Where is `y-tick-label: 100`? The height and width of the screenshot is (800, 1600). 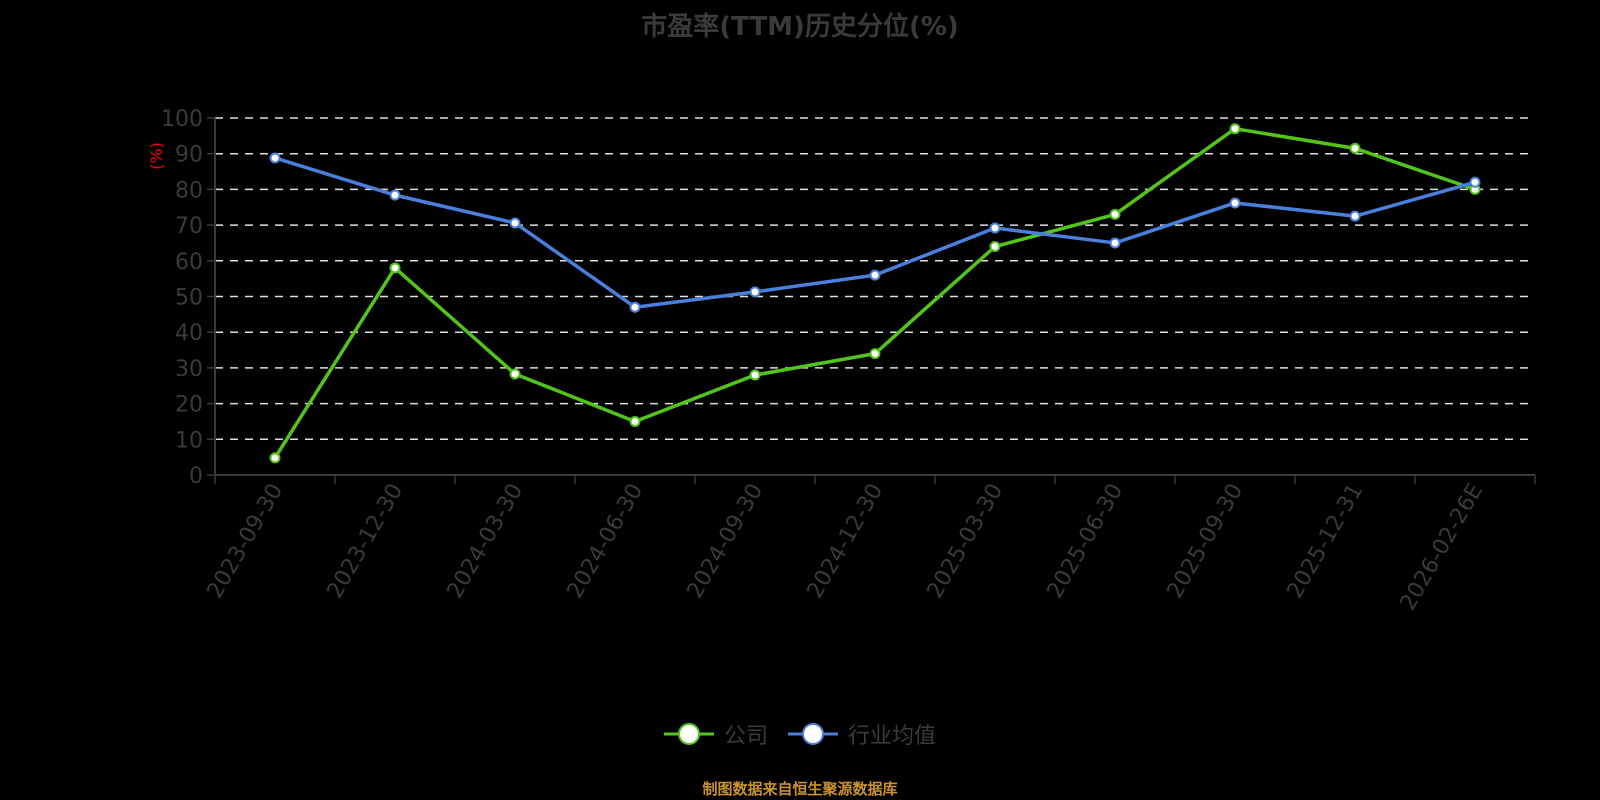 y-tick-label: 100 is located at coordinates (182, 119).